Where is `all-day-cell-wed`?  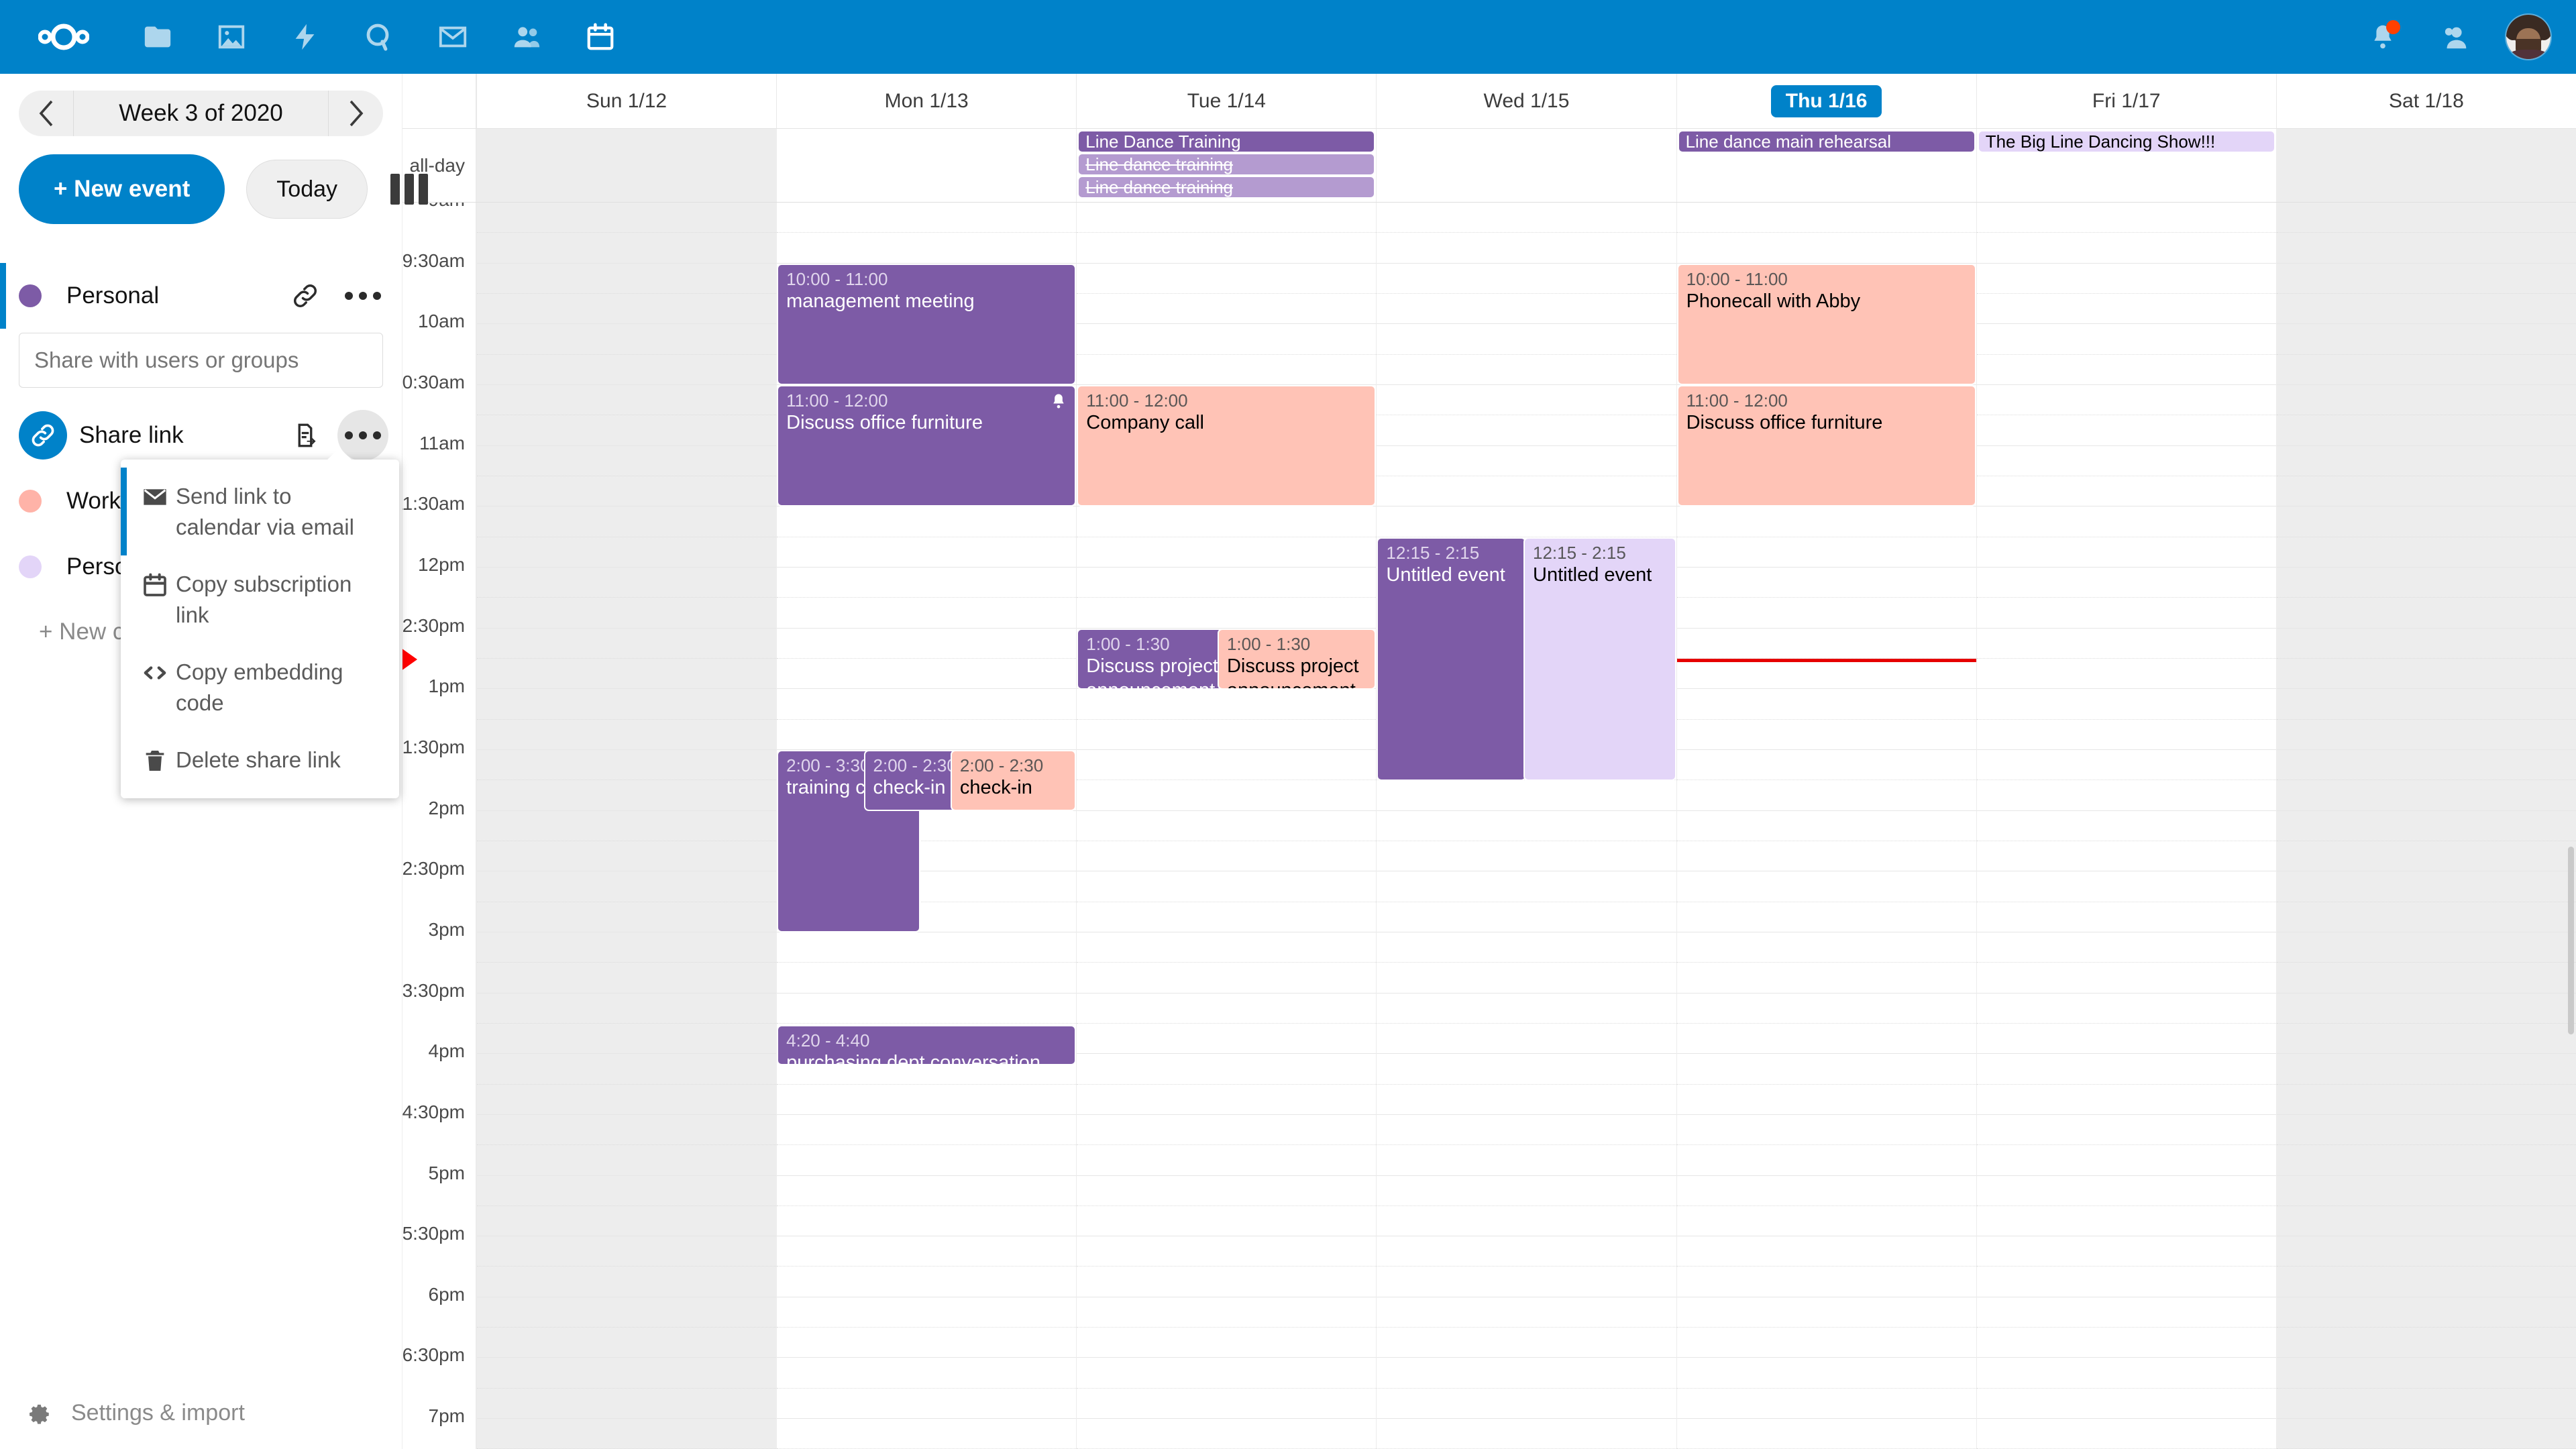 all-day-cell-wed is located at coordinates (1526, 165).